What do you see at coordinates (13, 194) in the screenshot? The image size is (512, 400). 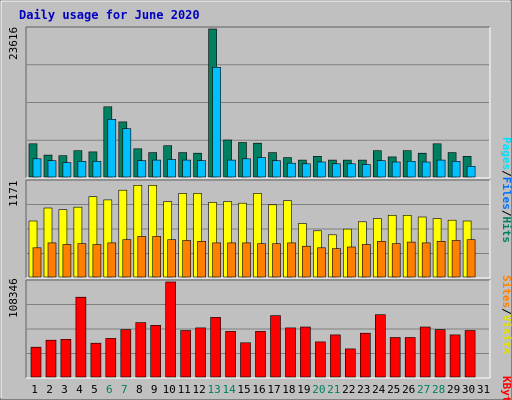 I see `visits-ymax-label: 1171` at bounding box center [13, 194].